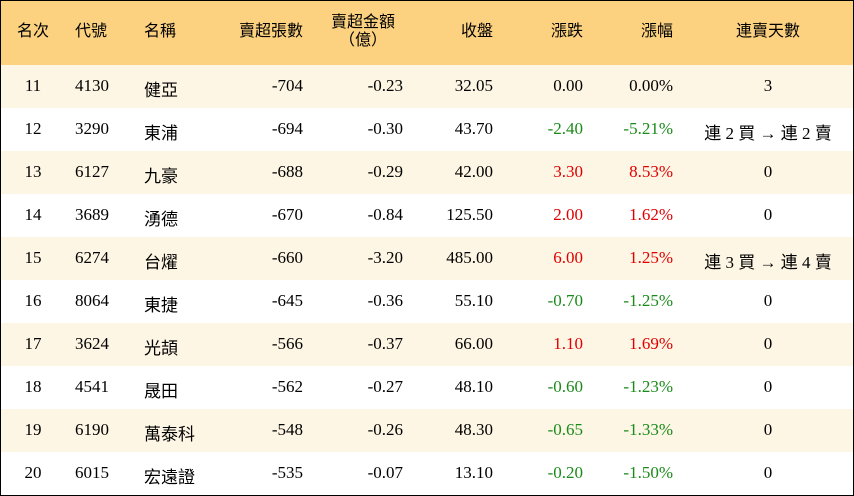 The width and height of the screenshot is (854, 496). I want to click on table-cell: 6274, so click(92, 257).